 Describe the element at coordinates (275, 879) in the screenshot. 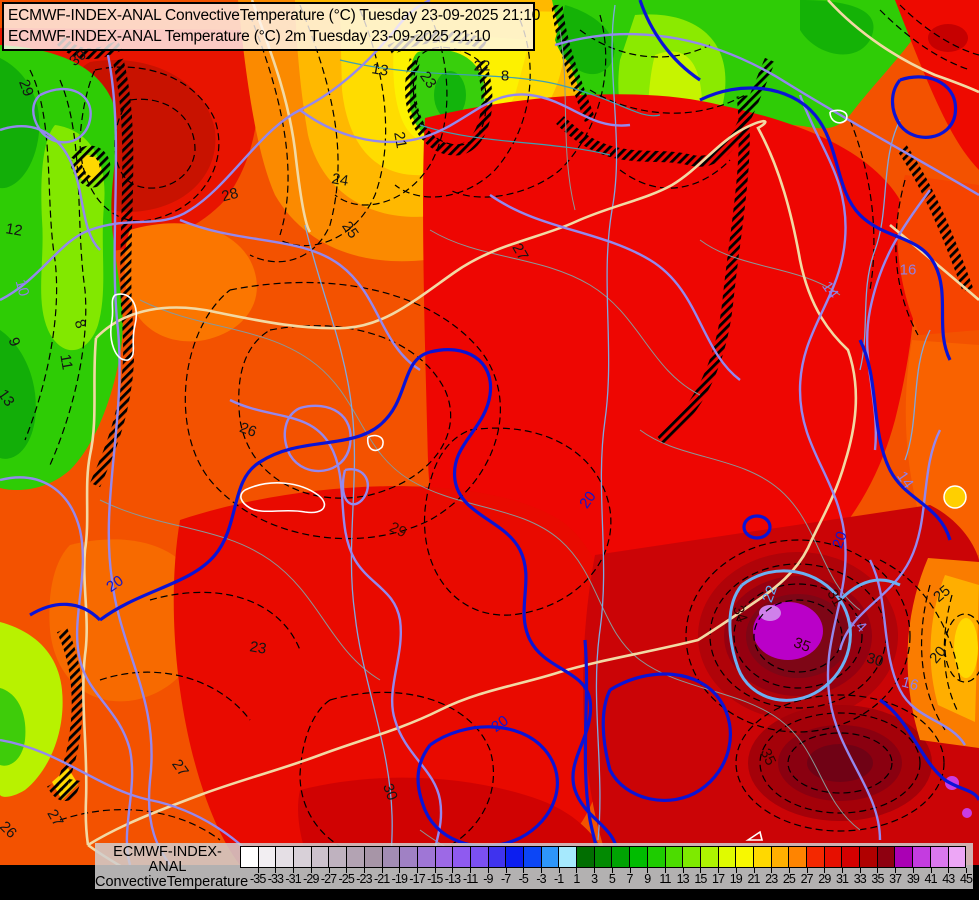

I see `colorbar-tick-value: -33` at that location.